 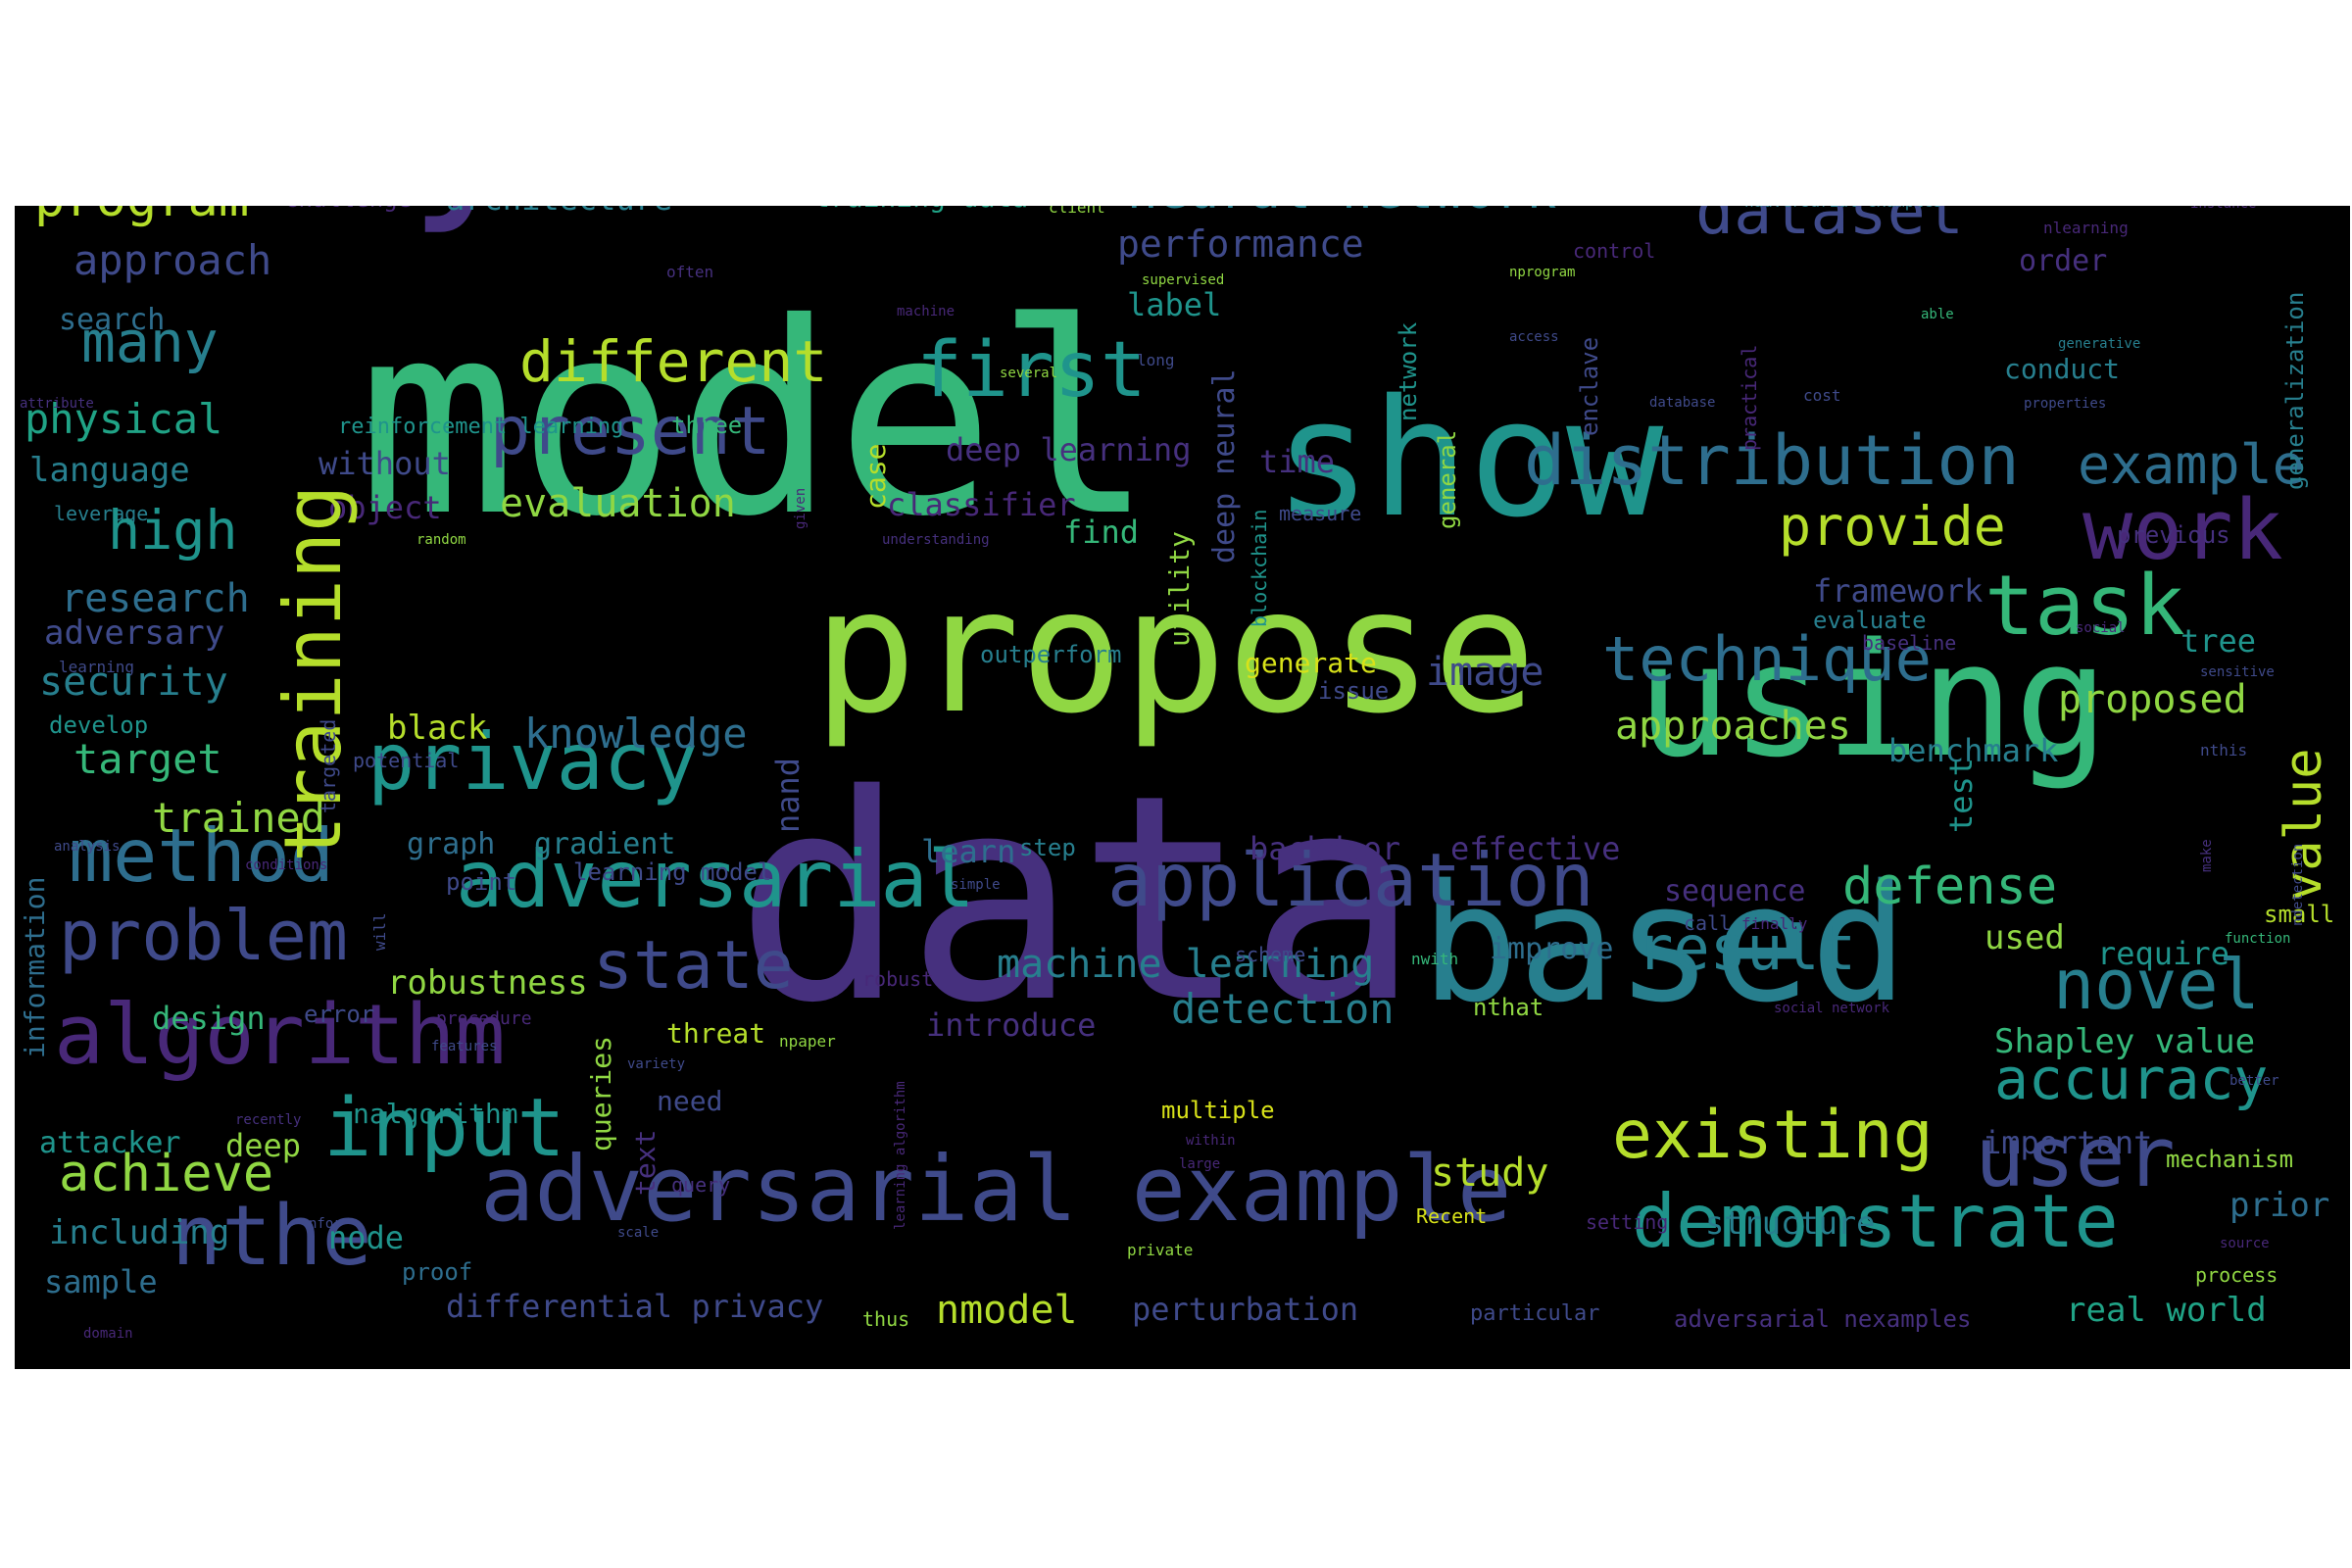 I want to click on word-search: search, so click(x=112, y=320).